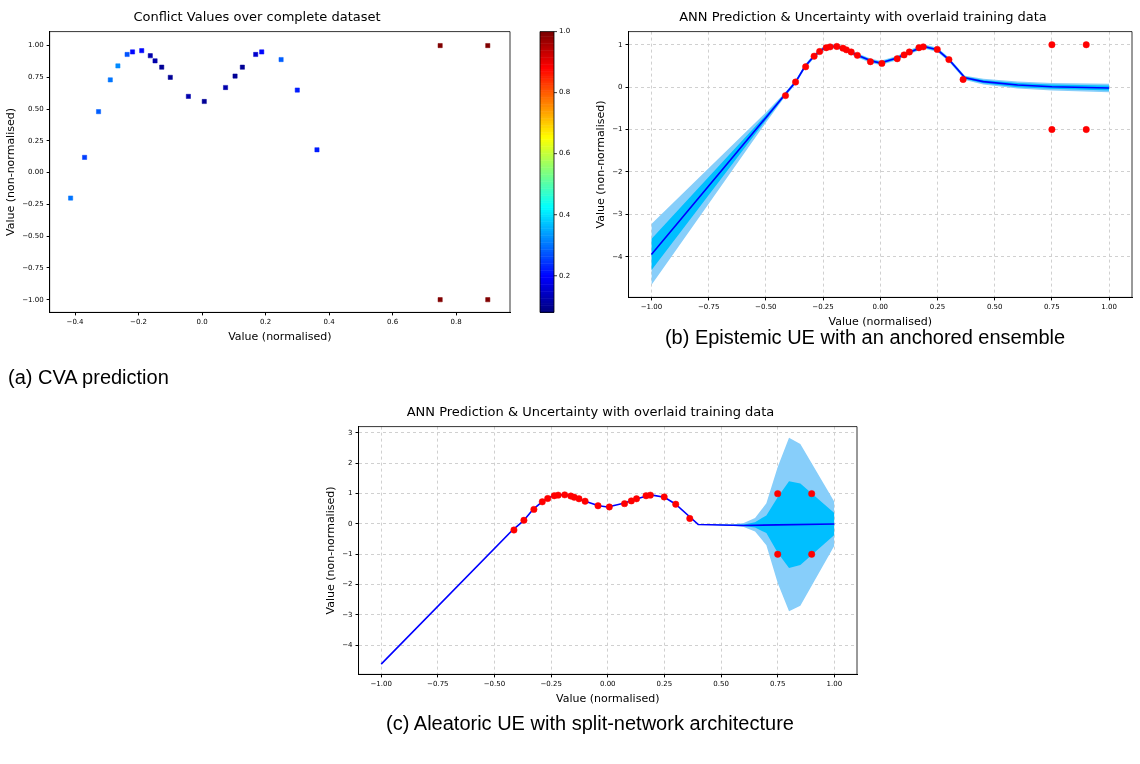 This screenshot has width=1140, height=764. I want to click on text: (a) CVA prediction, so click(89, 377).